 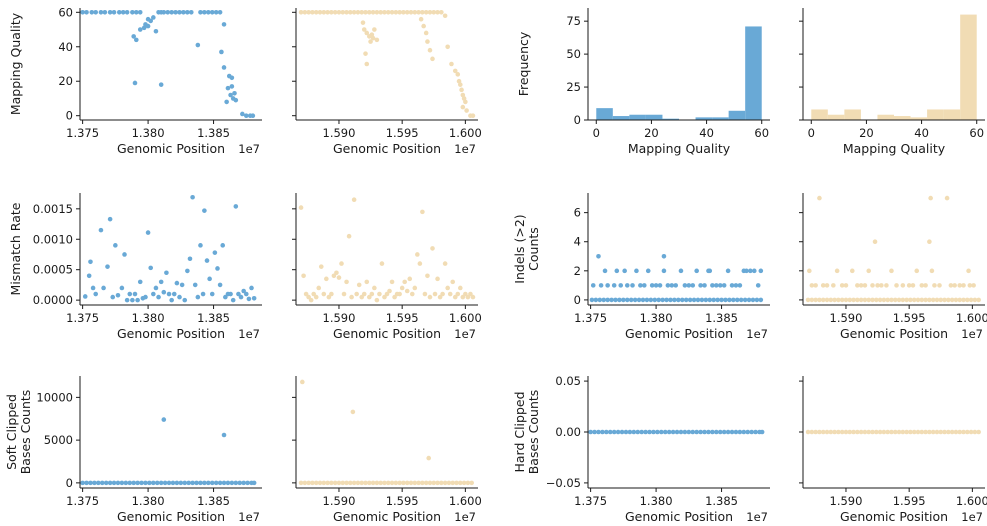 What do you see at coordinates (577, 242) in the screenshot?
I see `y-tick-label: 4` at bounding box center [577, 242].